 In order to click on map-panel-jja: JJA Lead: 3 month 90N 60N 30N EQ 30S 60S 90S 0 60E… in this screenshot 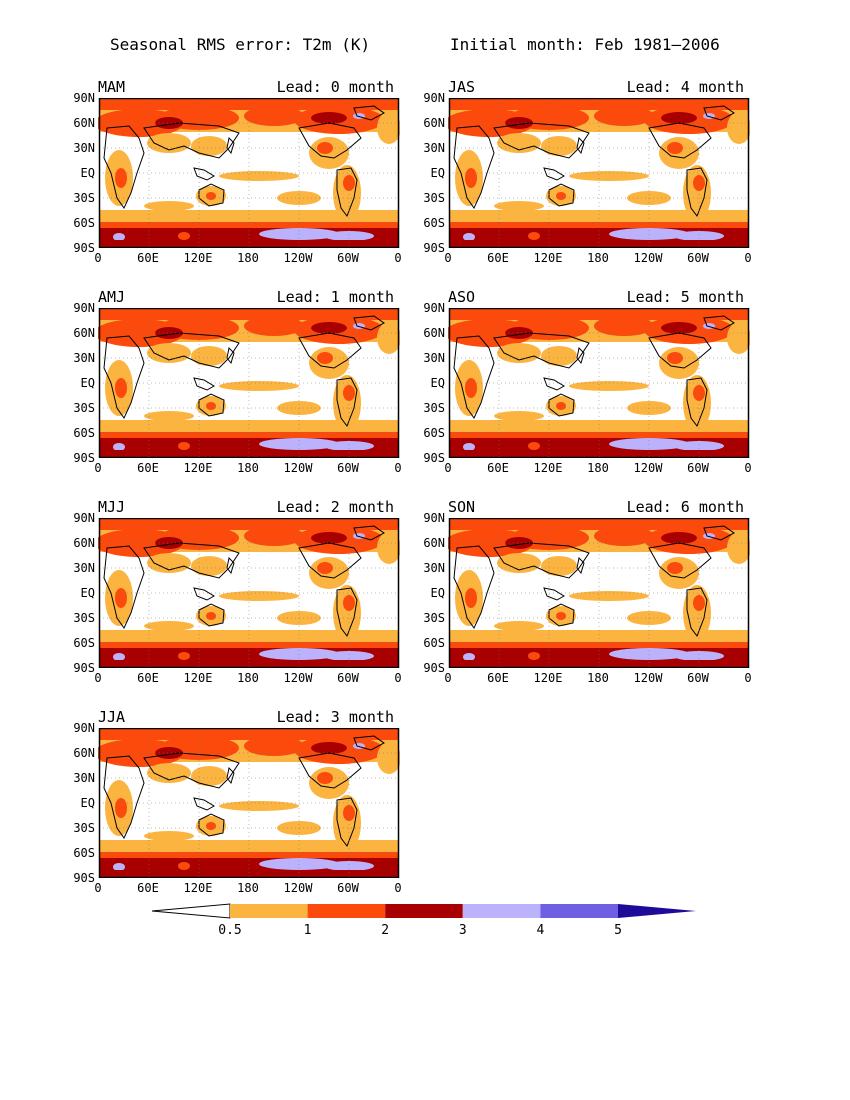, I will do `click(237, 803)`.